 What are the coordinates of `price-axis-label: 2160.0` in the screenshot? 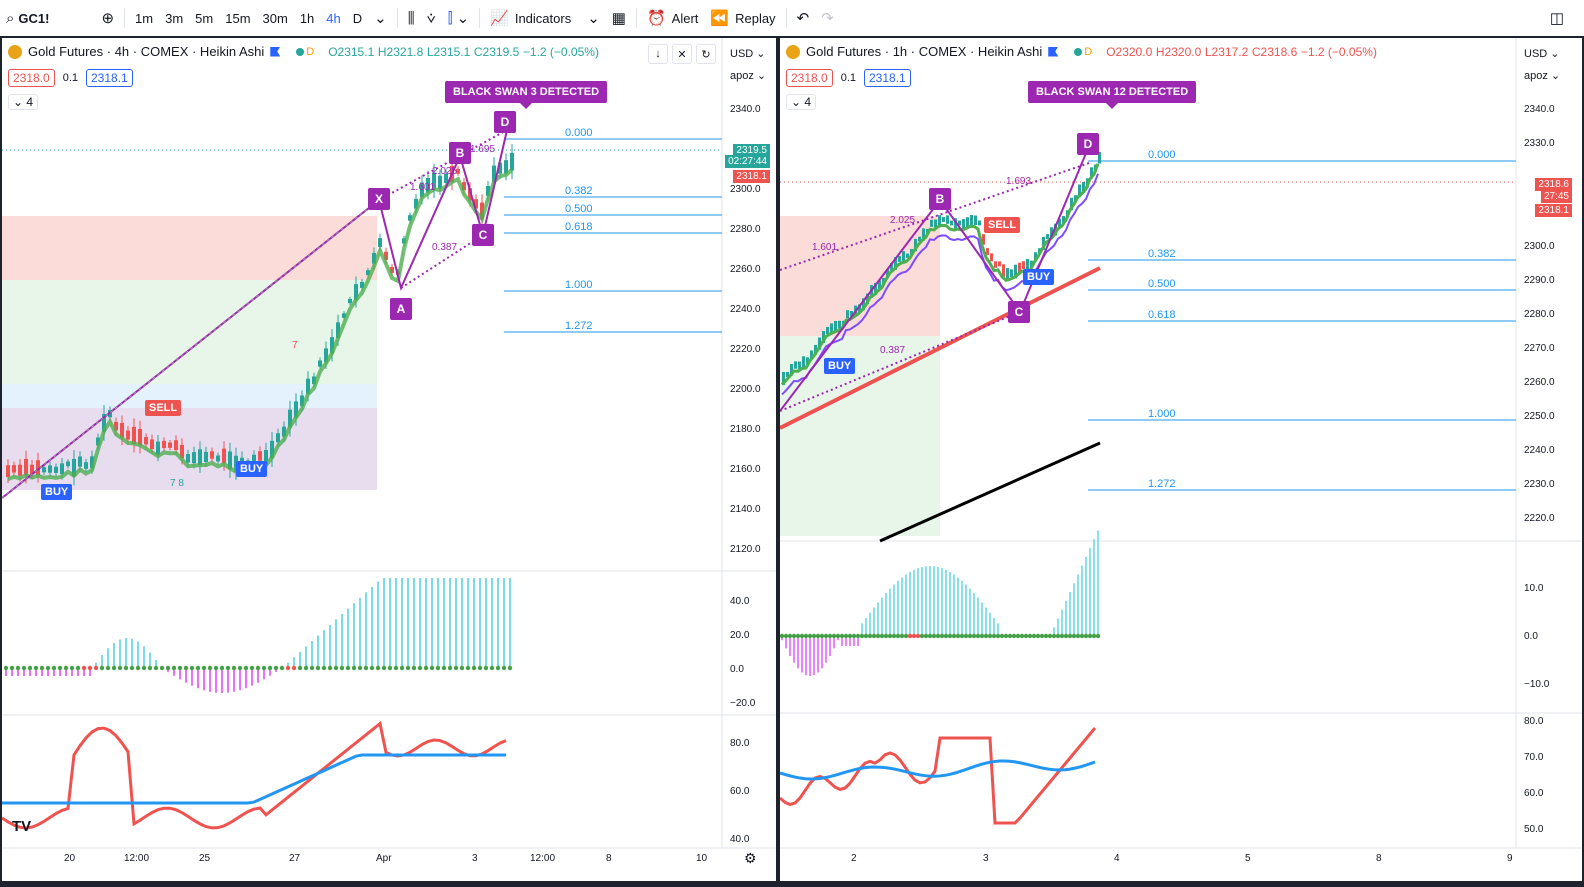 It's located at (745, 469).